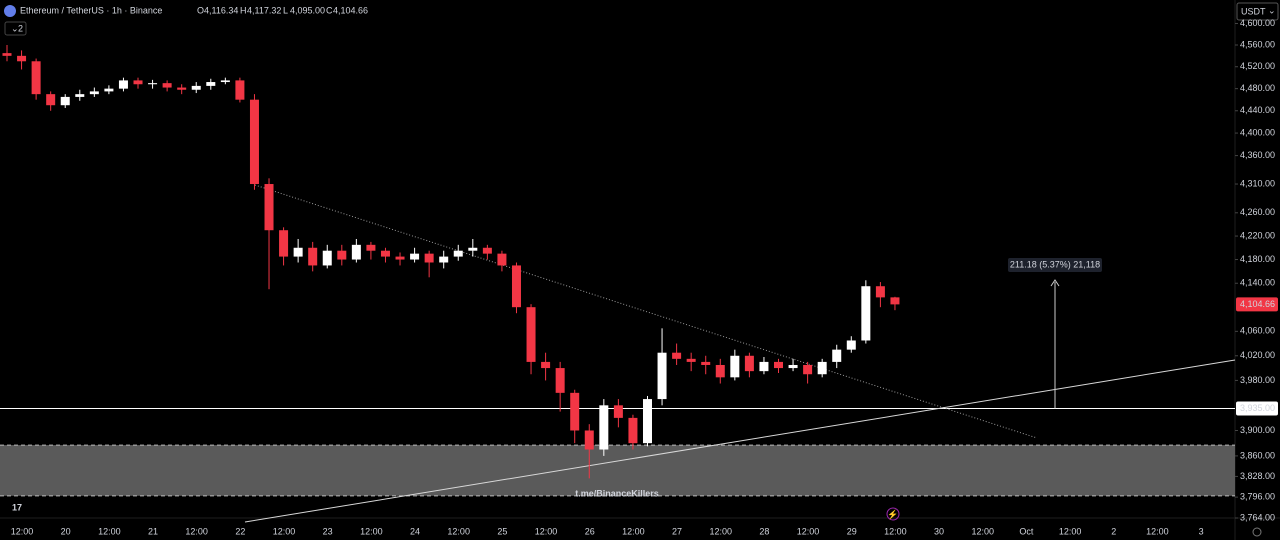 The width and height of the screenshot is (1280, 540). What do you see at coordinates (1026, 531) in the screenshot?
I see `x-tick-label: Oct` at bounding box center [1026, 531].